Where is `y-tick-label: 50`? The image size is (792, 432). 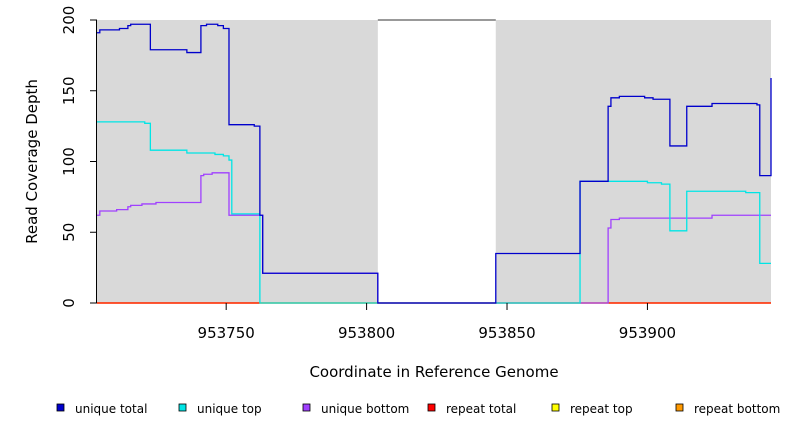
y-tick-label: 50 is located at coordinates (69, 232).